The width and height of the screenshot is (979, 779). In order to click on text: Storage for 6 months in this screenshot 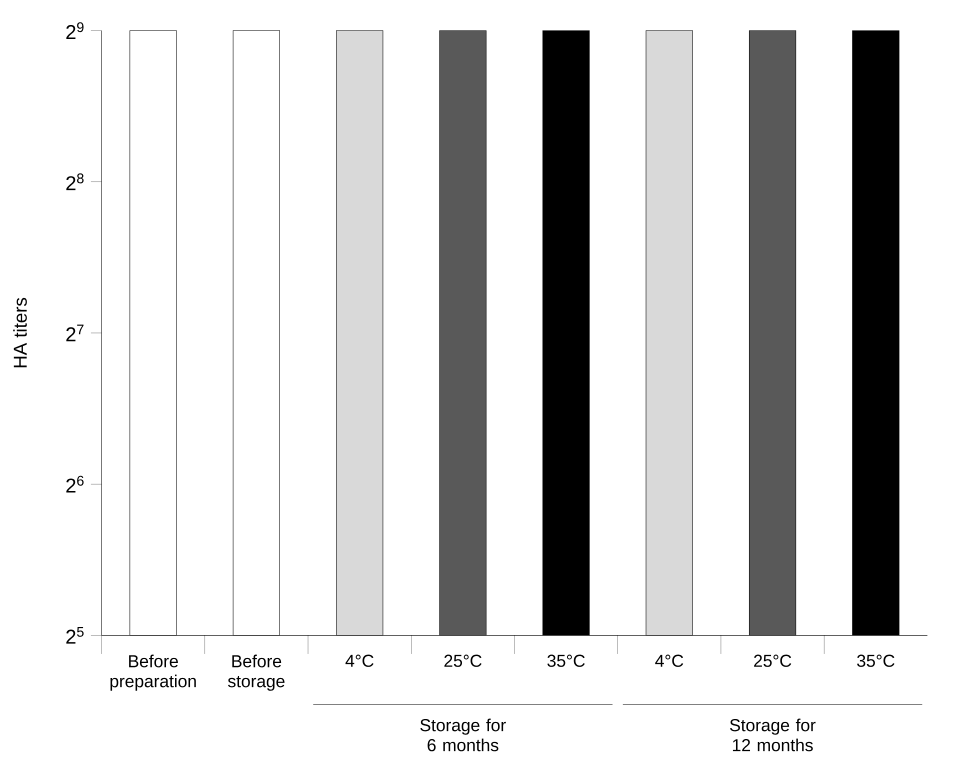, I will do `click(463, 735)`.